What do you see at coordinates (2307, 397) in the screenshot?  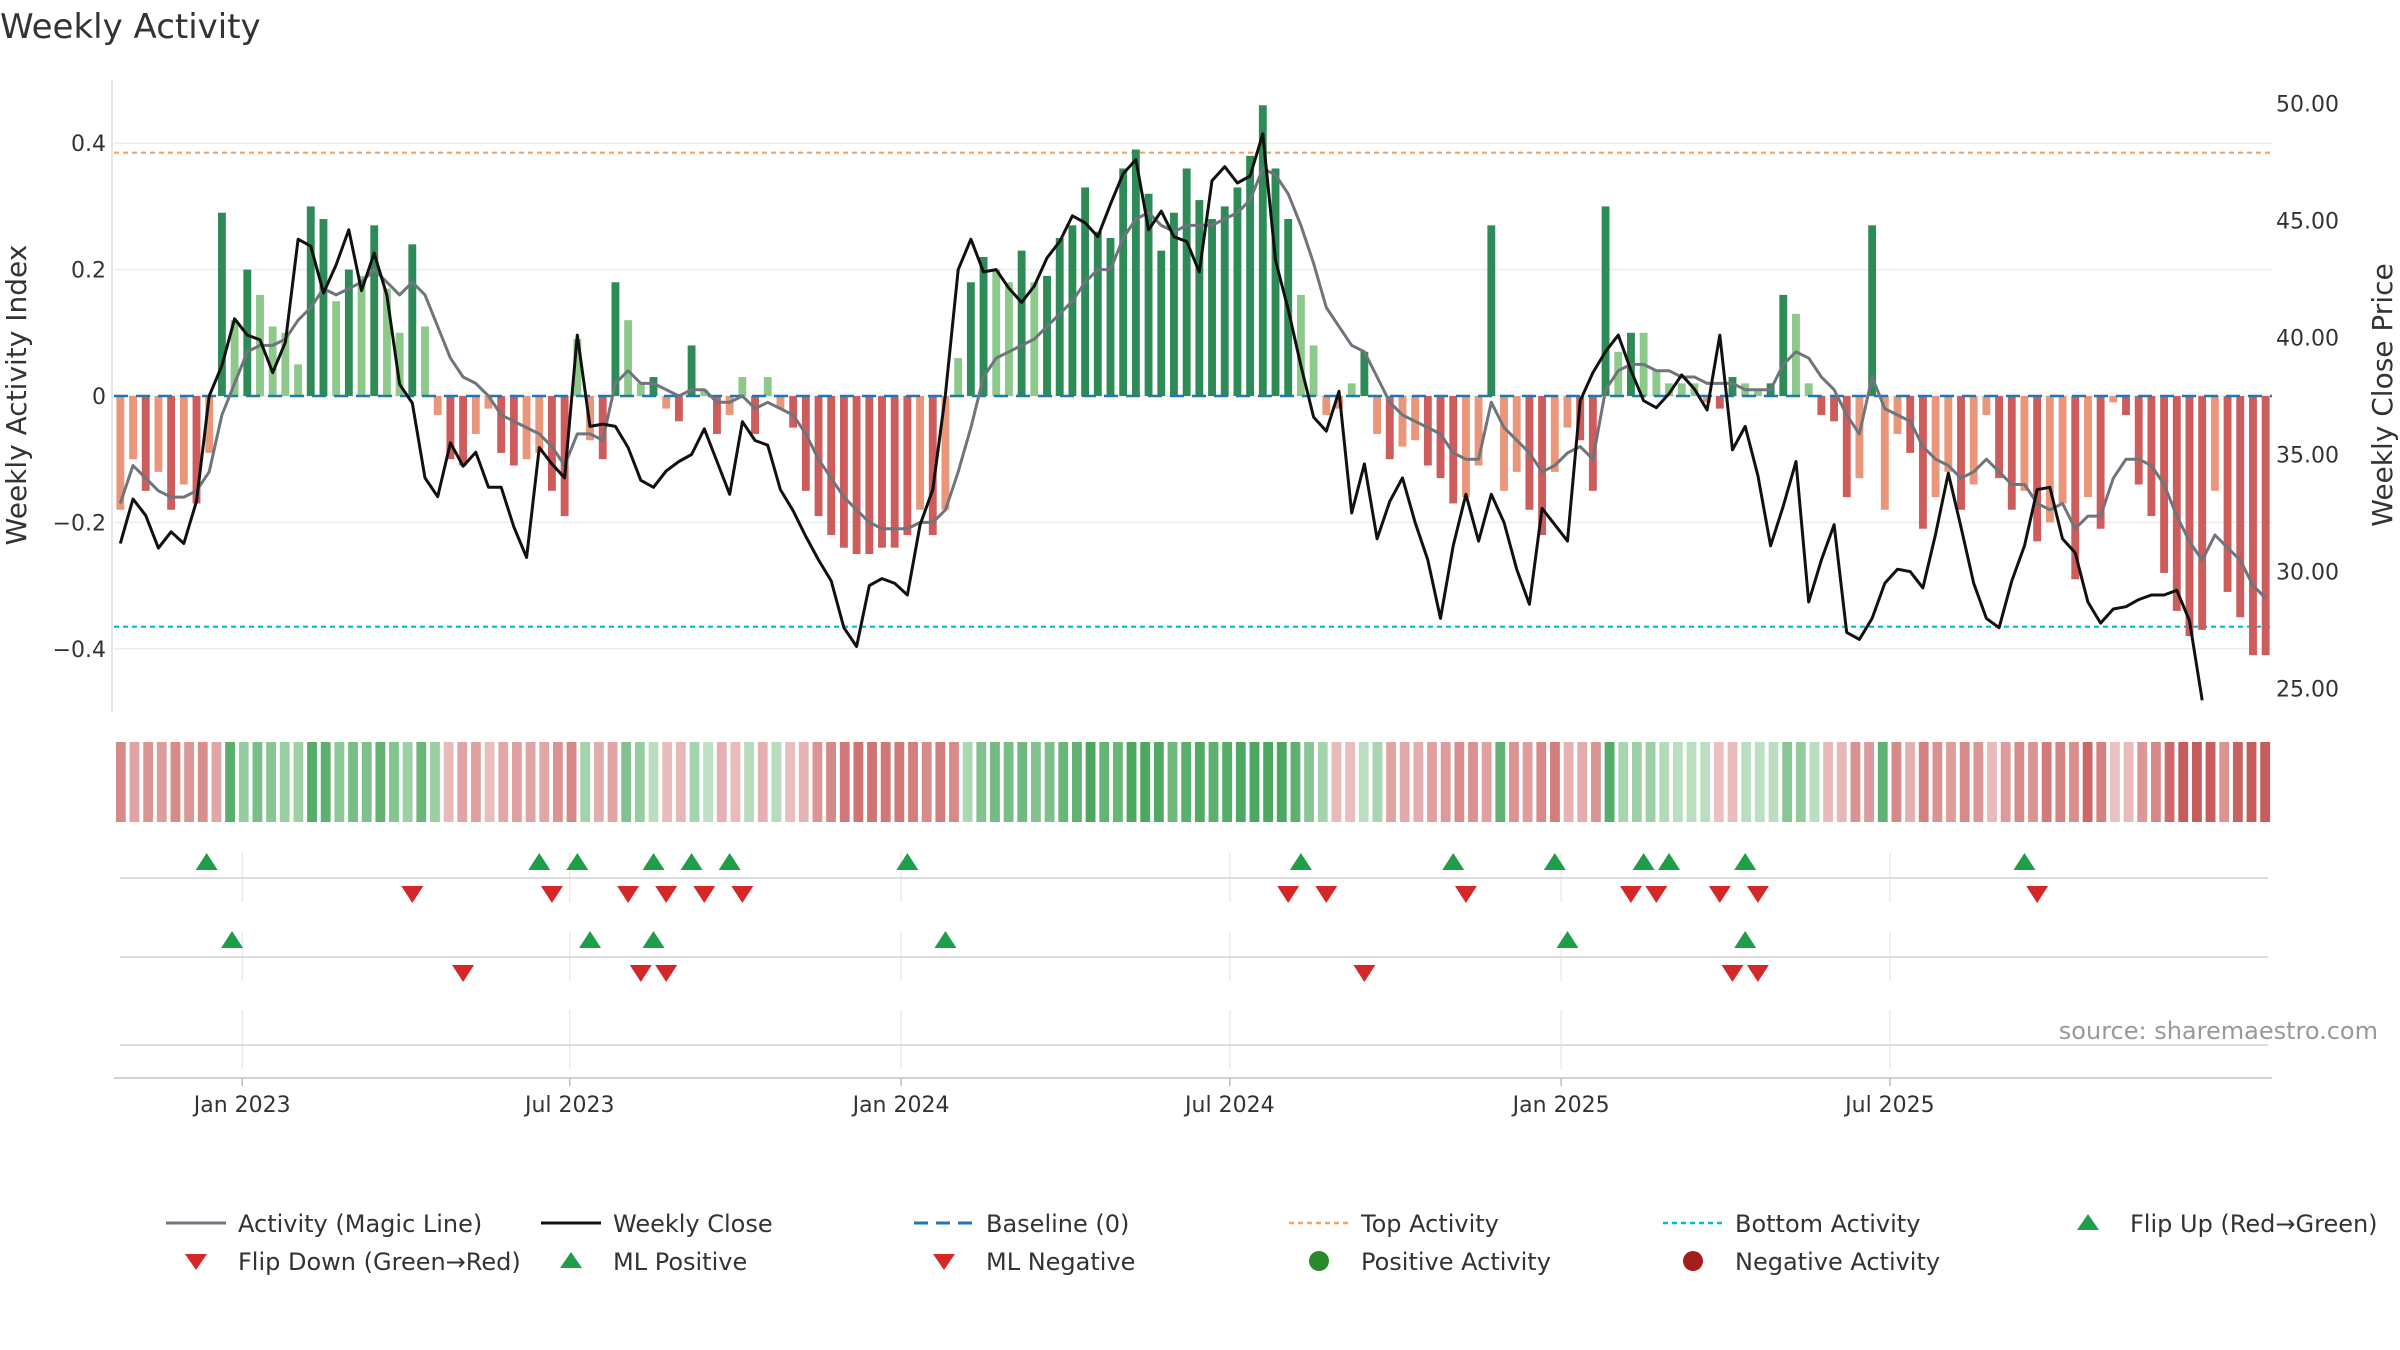 I see `right-y-axis: 50.00 45.00 40.00 35.00 30.00 25.00` at bounding box center [2307, 397].